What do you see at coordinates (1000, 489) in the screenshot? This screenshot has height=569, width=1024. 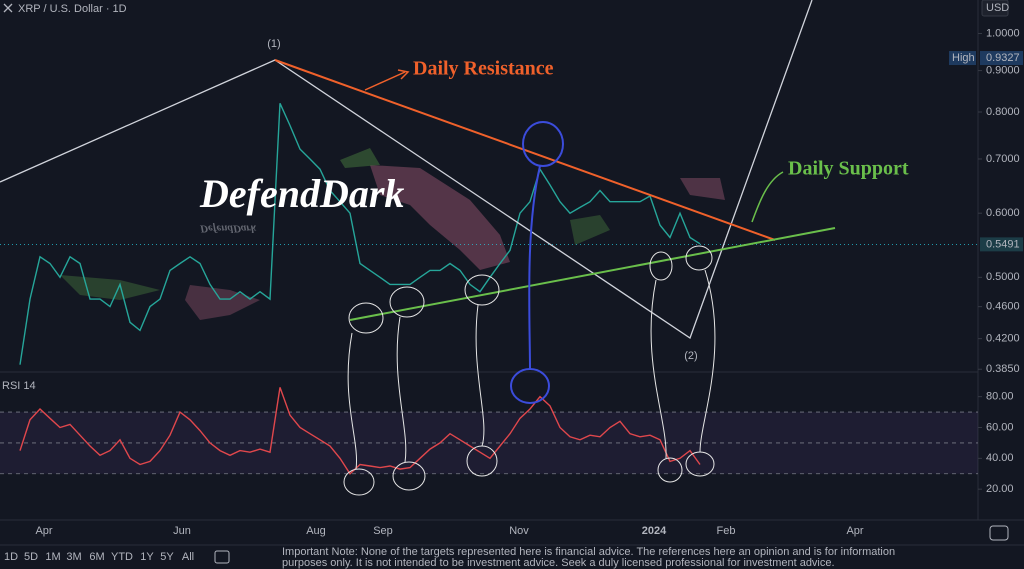 I see `y-tick-label: 20.00` at bounding box center [1000, 489].